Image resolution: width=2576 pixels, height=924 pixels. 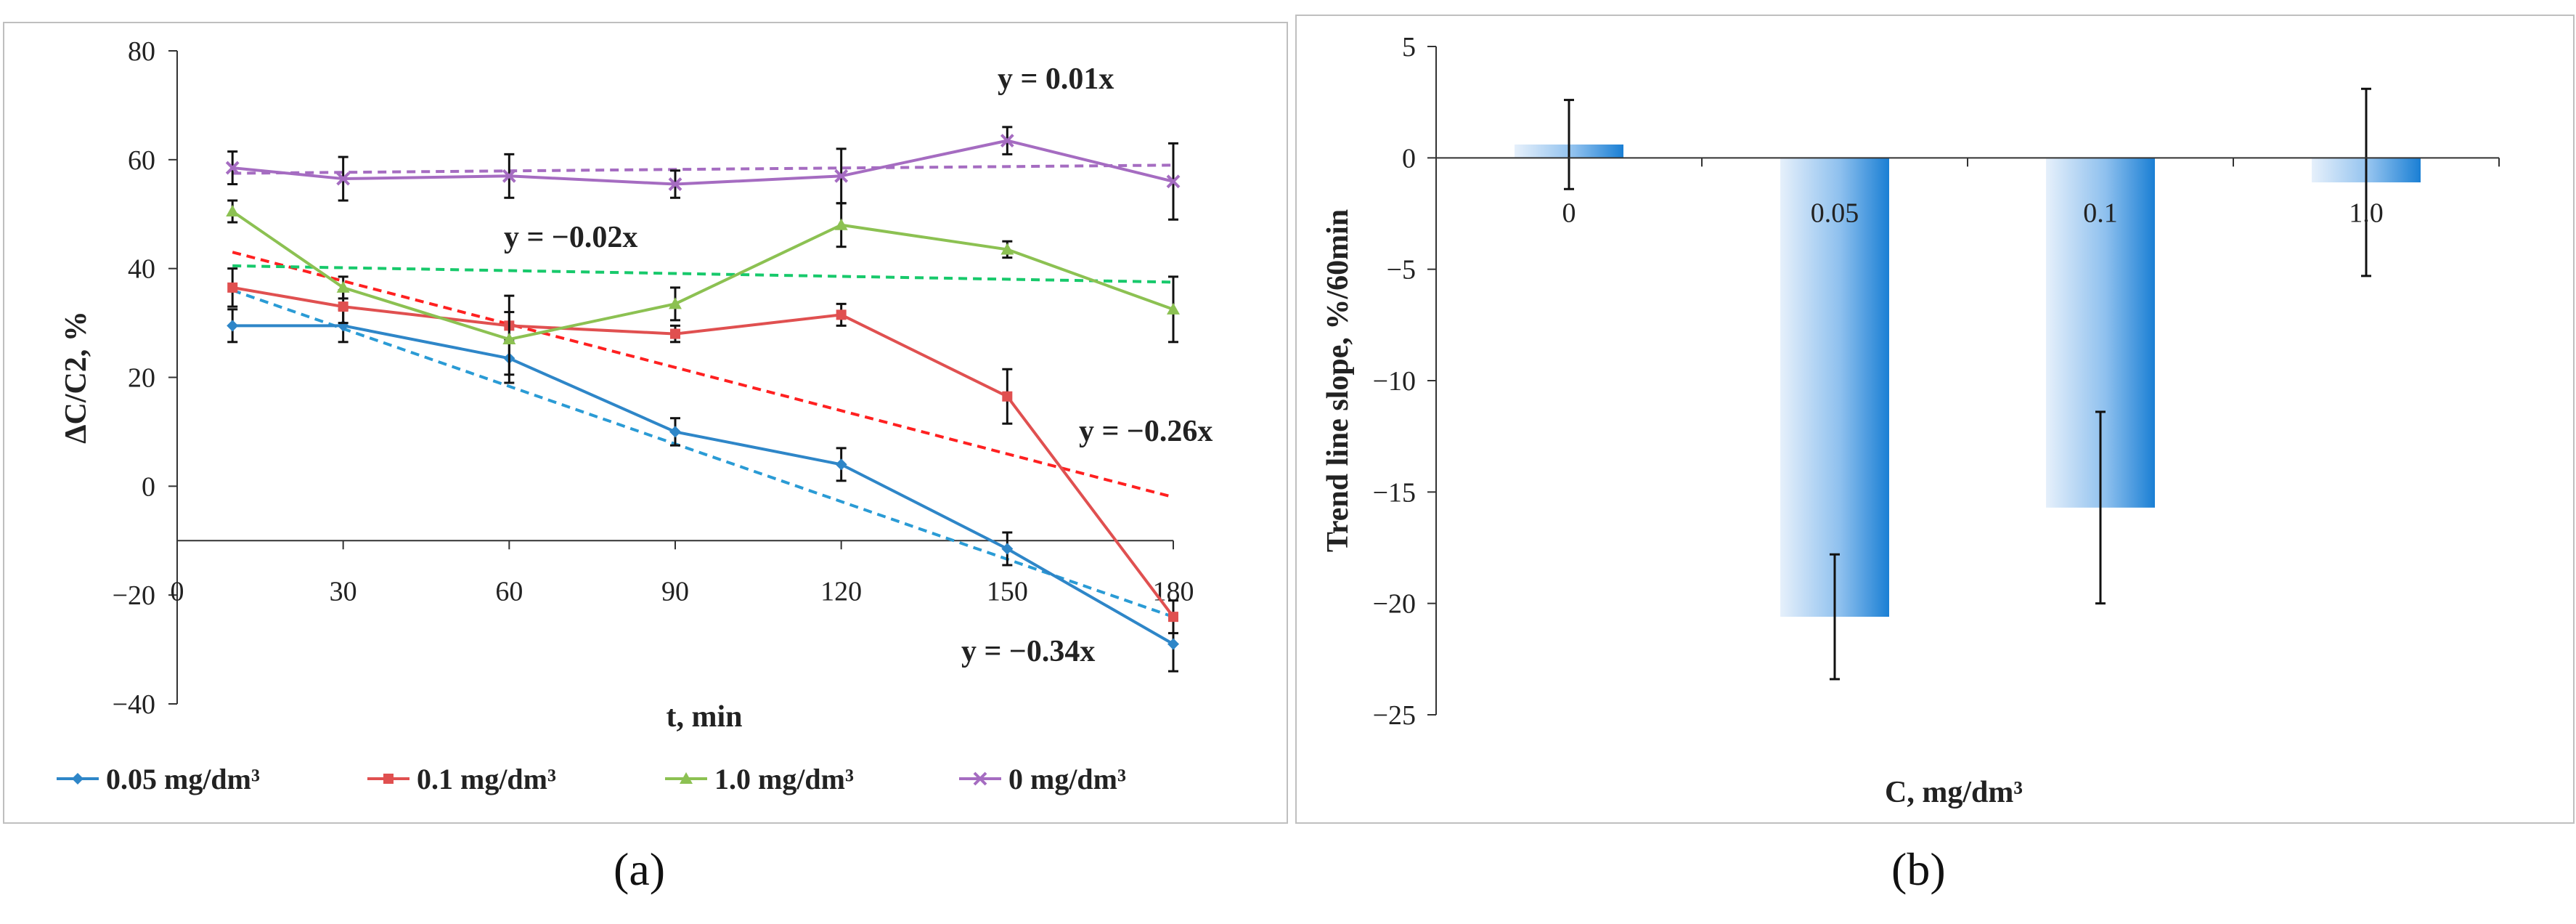 I want to click on x-axis-title: t, min, so click(x=705, y=717).